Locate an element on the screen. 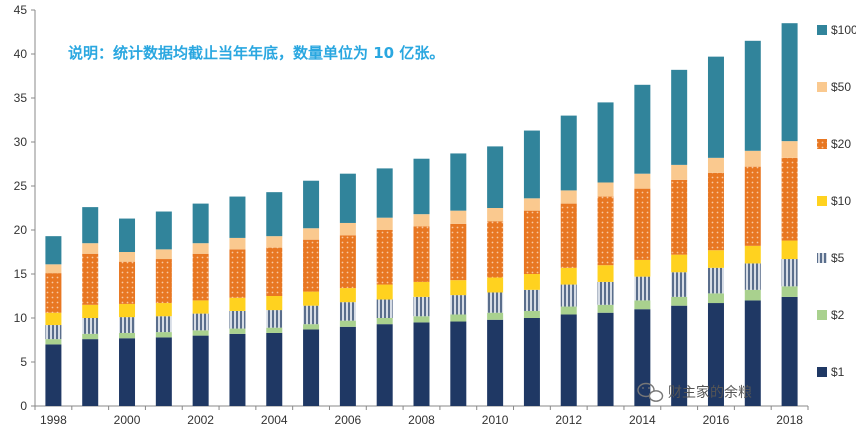  bar-segment-usd100-2010 is located at coordinates (495, 177).